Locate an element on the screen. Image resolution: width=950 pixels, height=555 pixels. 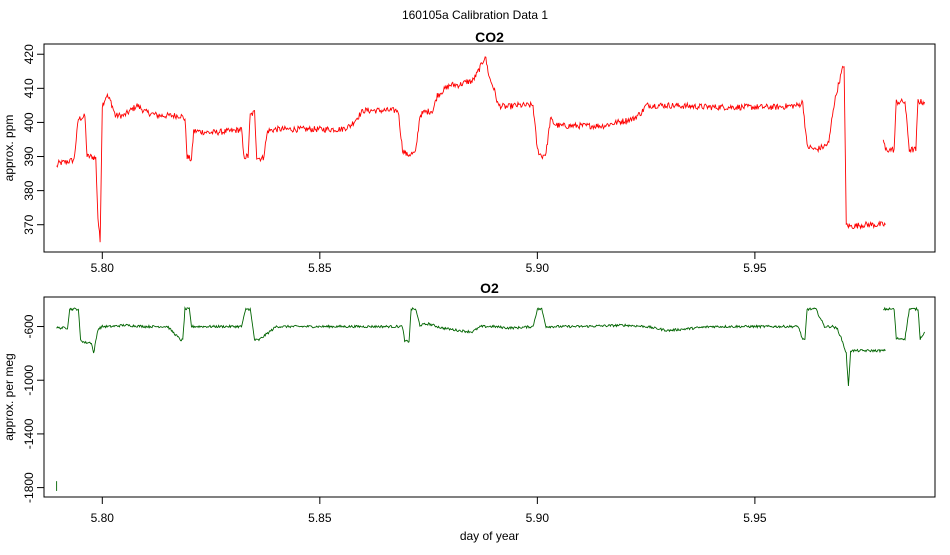
y-tick-label: 390 is located at coordinates (29, 156).